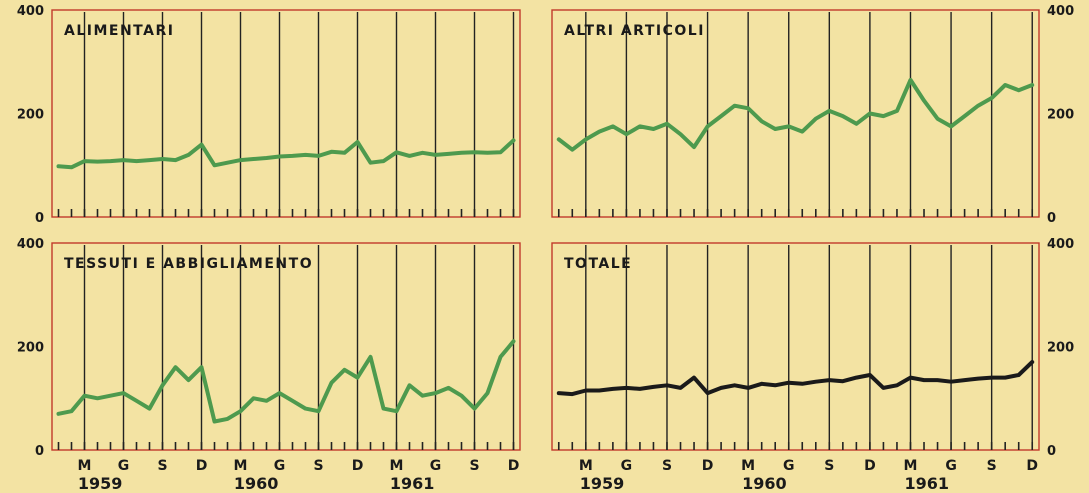 The height and width of the screenshot is (493, 1089). What do you see at coordinates (598, 264) in the screenshot?
I see `panel-title: TOTALE` at bounding box center [598, 264].